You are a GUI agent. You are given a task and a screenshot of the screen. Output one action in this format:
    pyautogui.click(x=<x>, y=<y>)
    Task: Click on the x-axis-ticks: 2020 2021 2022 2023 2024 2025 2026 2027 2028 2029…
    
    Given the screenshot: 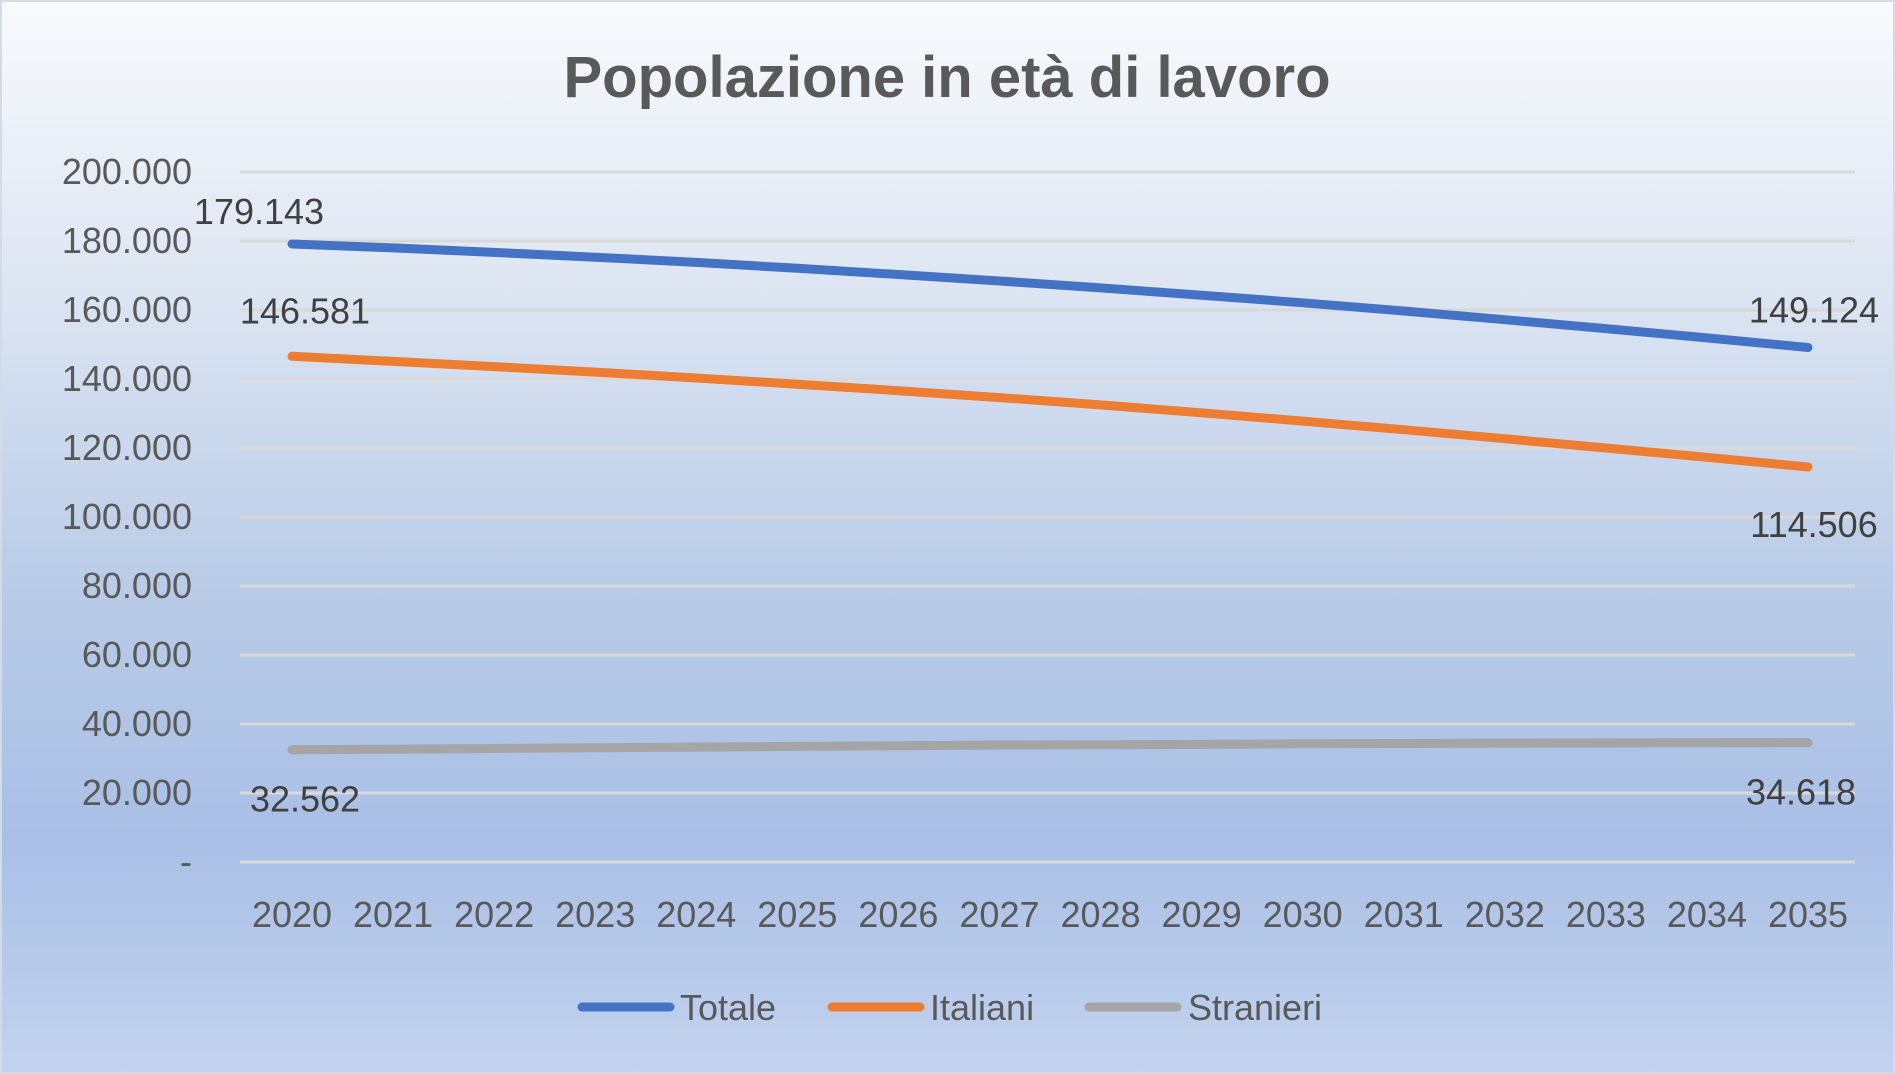 What is the action you would take?
    pyautogui.click(x=1050, y=914)
    